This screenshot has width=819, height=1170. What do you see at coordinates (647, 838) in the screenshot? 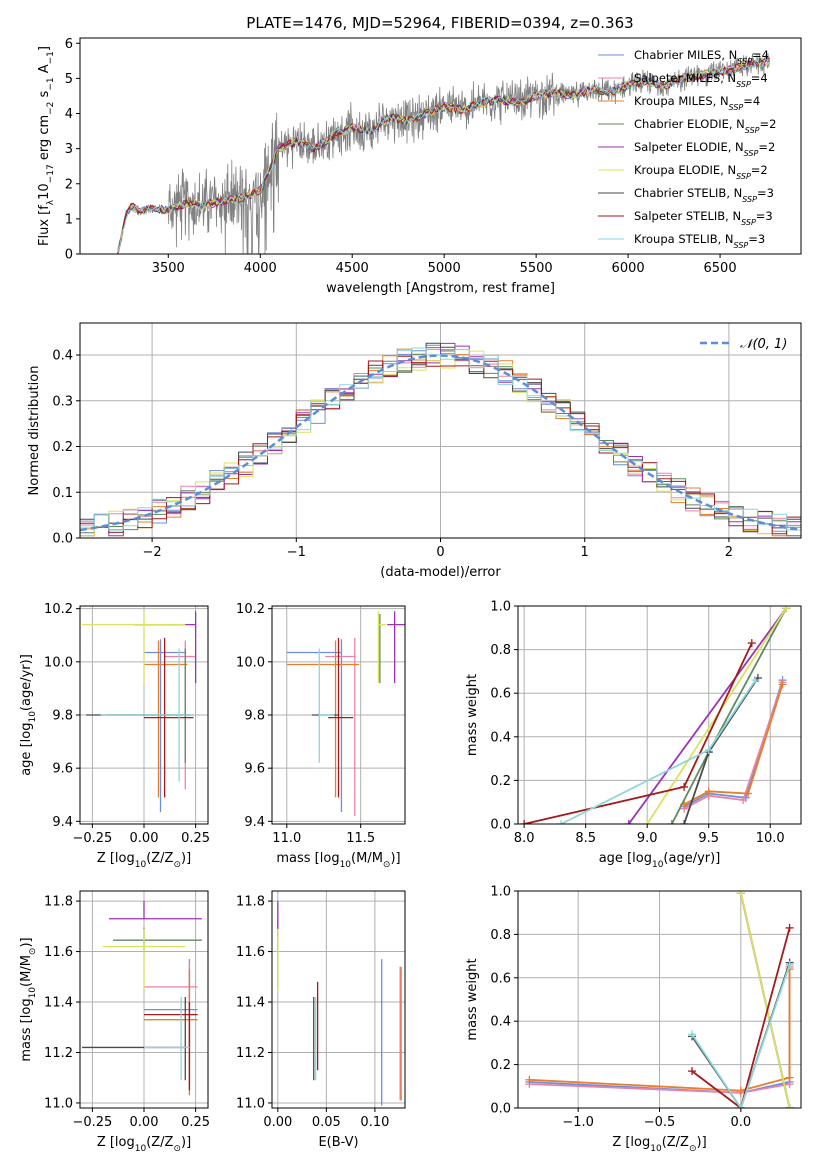
I see `x-tick-label: 9.0` at bounding box center [647, 838].